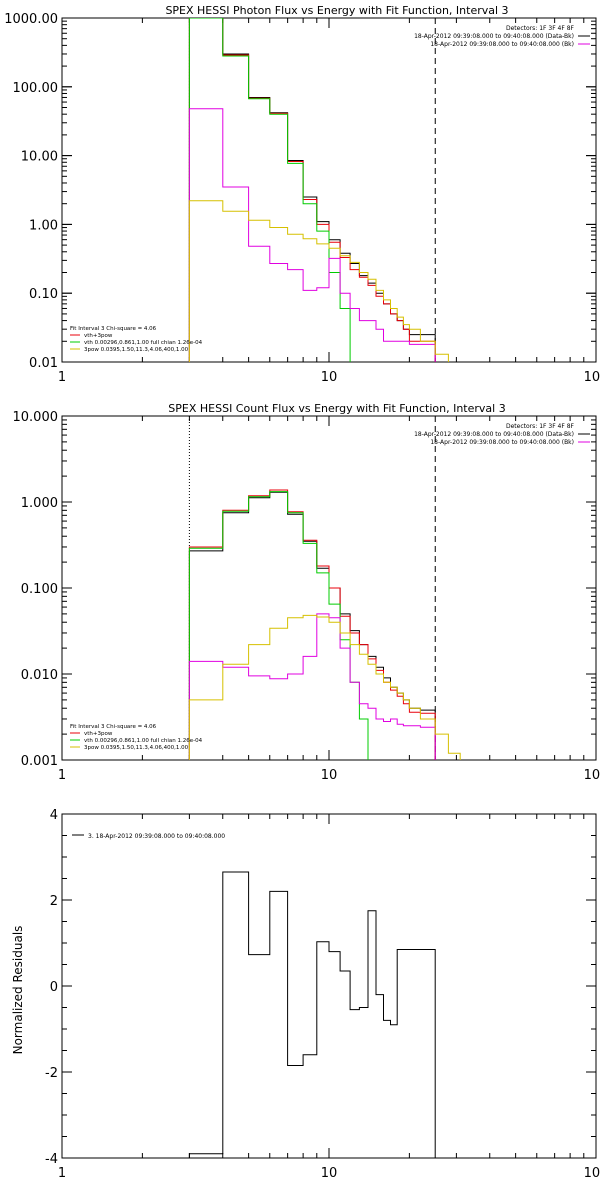 The height and width of the screenshot is (1200, 600). What do you see at coordinates (18, 990) in the screenshot?
I see `y-axis-label: Normalized Residuals` at bounding box center [18, 990].